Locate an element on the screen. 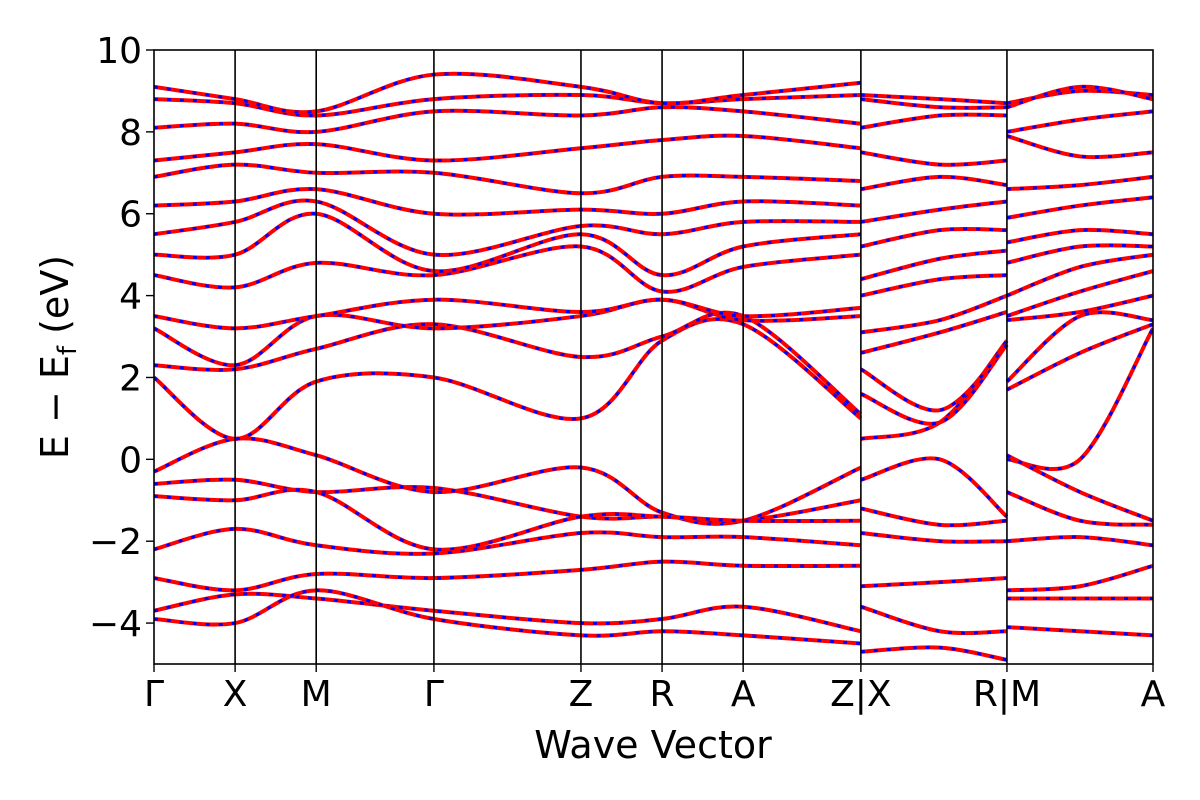 The image size is (1200, 800). x-axis-ticks: Γ X M Γ Z R A Z|X R|M A is located at coordinates (655, 689).